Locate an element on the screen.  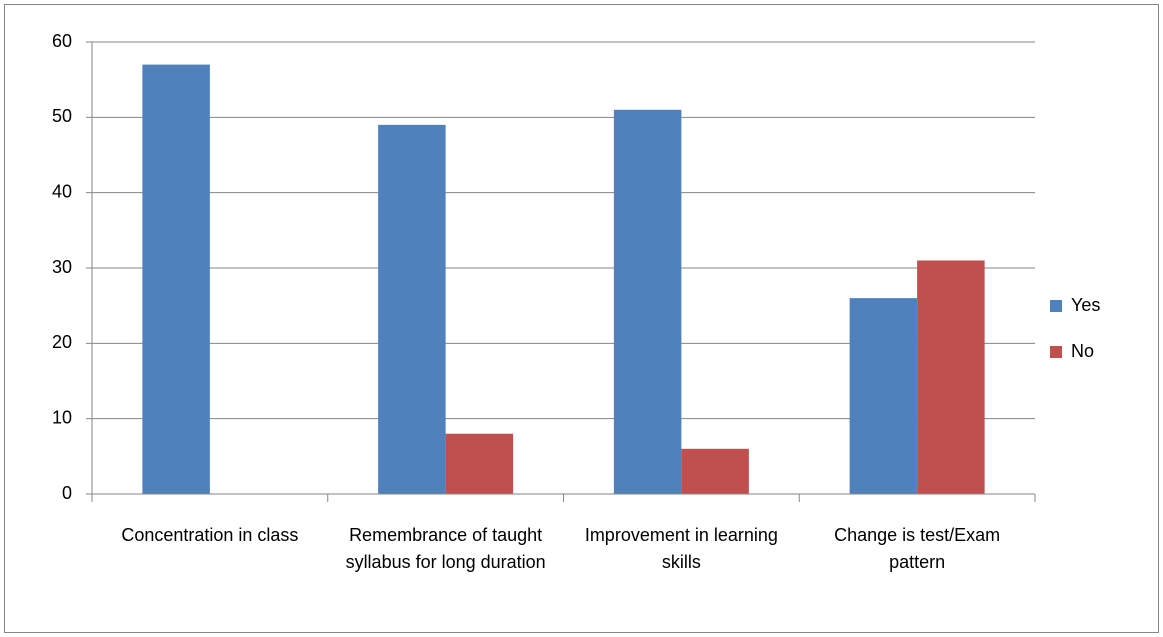
x-tick-label: Improvement in learning skills is located at coordinates (681, 548).